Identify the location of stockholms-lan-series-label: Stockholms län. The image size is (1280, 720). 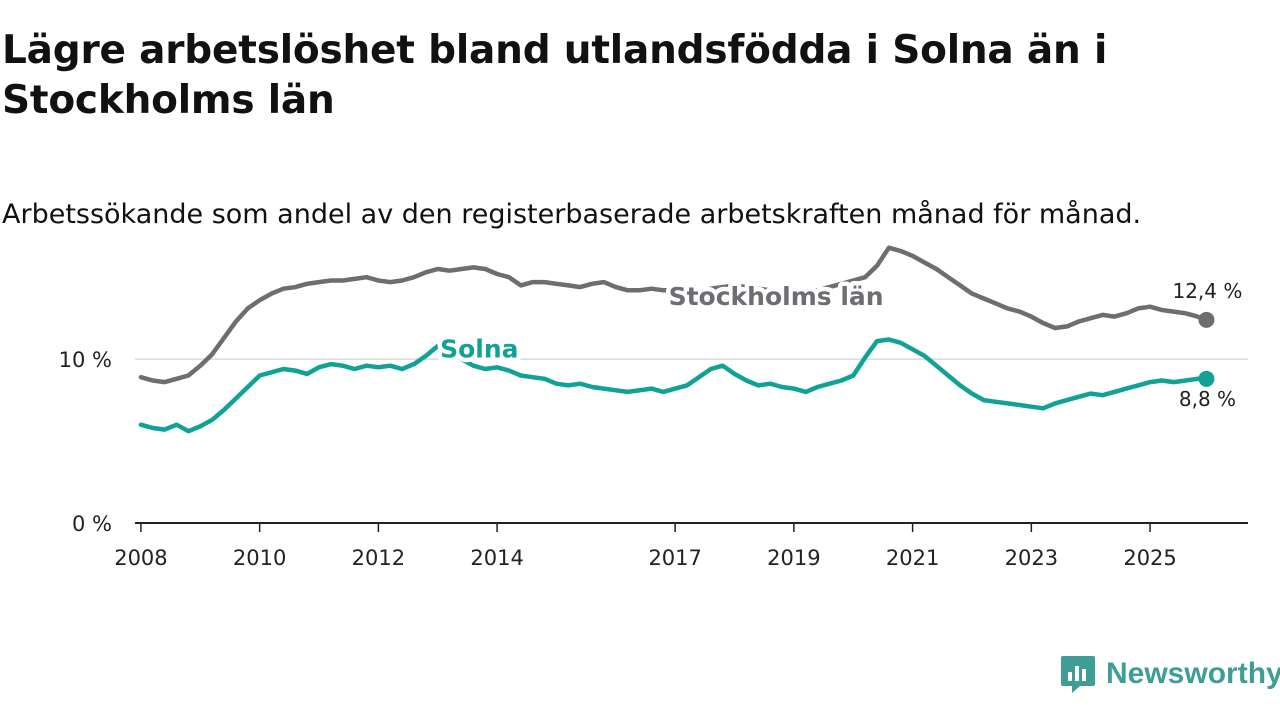
(776, 296).